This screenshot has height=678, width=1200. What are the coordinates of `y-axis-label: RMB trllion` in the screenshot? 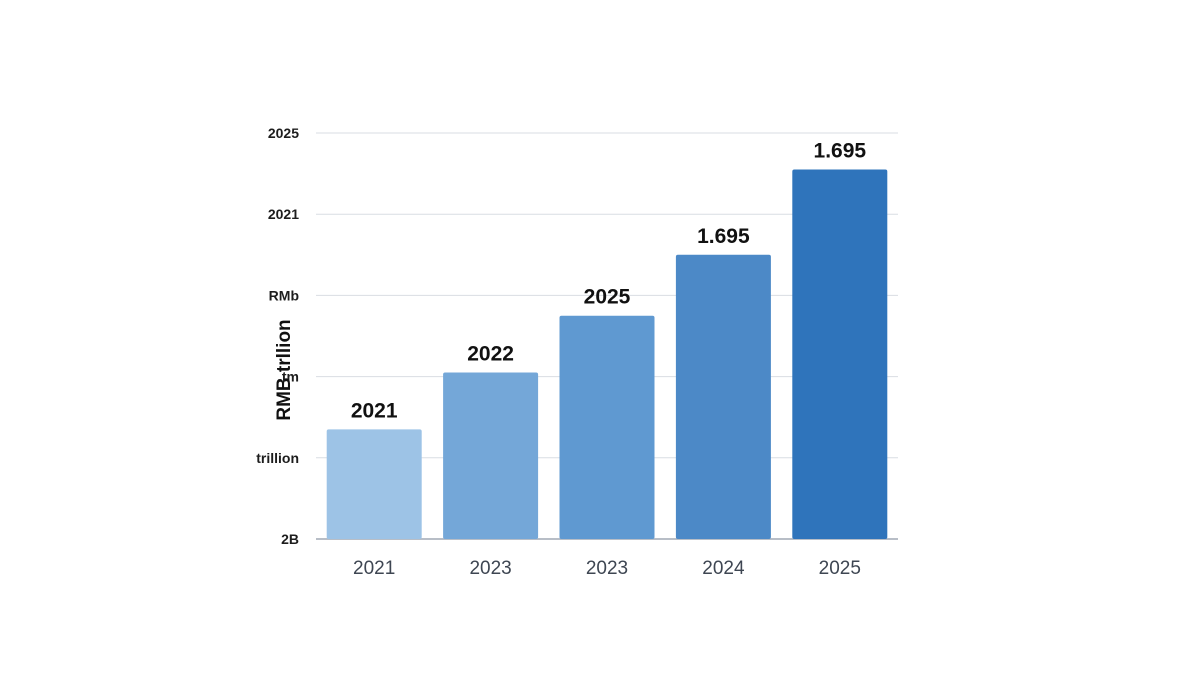 It's located at (284, 369).